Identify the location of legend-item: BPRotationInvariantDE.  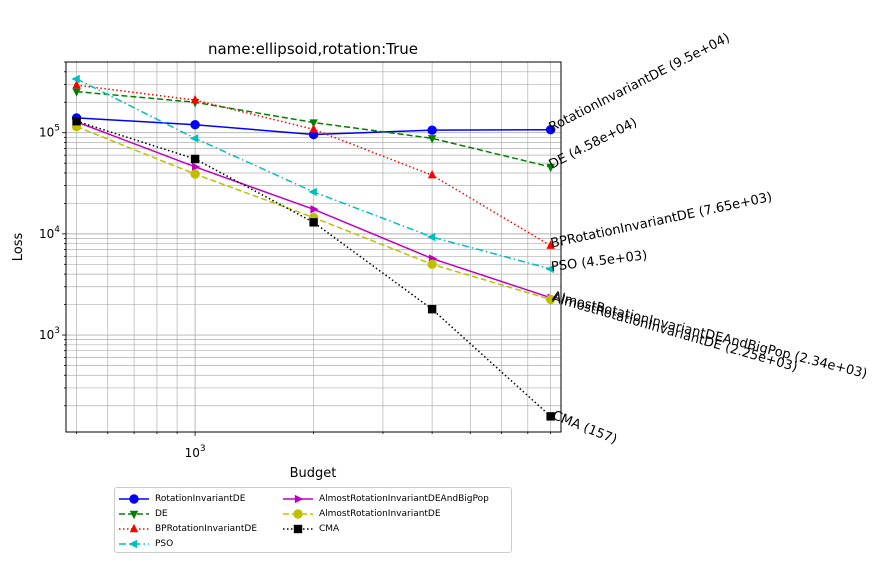
(188, 529).